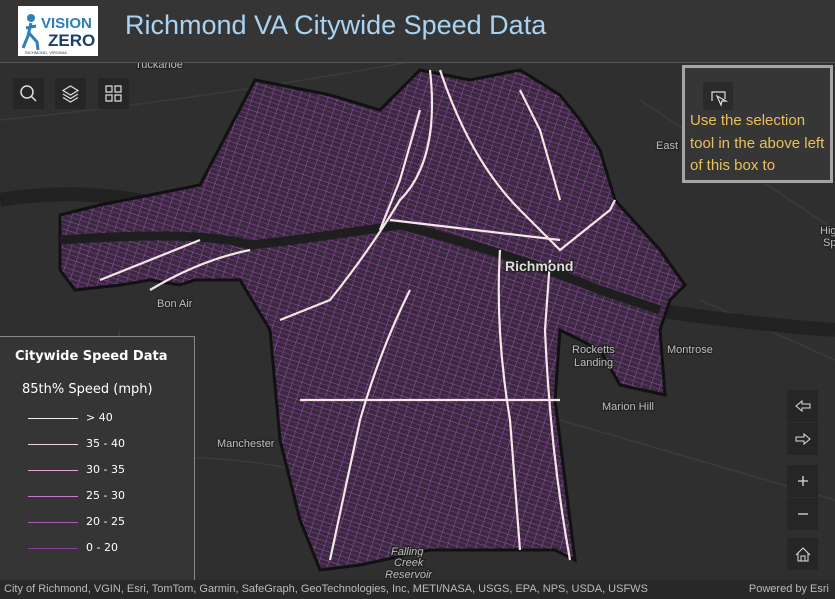 The image size is (835, 599). I want to click on legend-label: 0 - 20, so click(102, 547).